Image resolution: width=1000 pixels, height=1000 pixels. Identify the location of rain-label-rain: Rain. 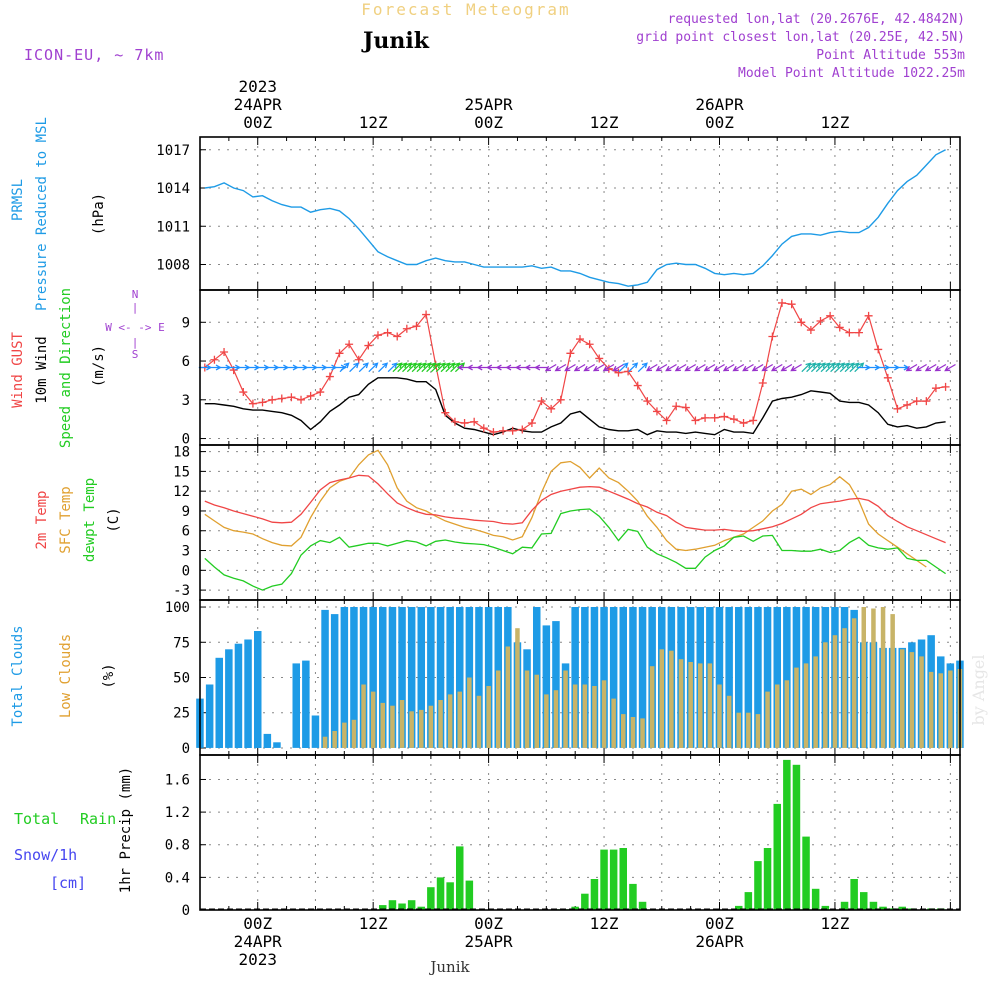
(98, 819).